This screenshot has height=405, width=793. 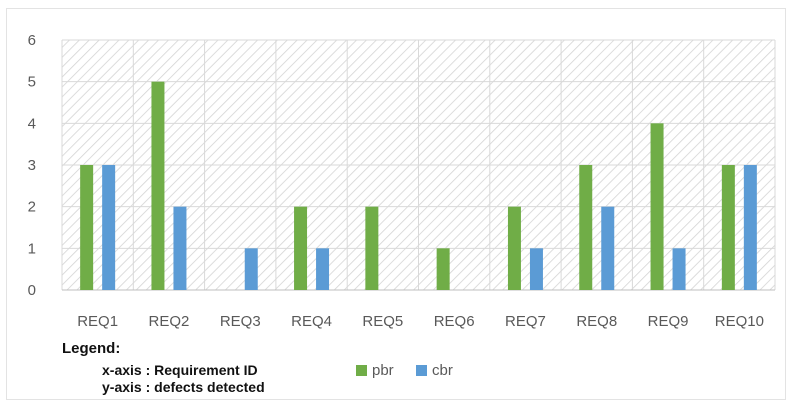 I want to click on bar-cbr-req9, so click(x=679, y=269).